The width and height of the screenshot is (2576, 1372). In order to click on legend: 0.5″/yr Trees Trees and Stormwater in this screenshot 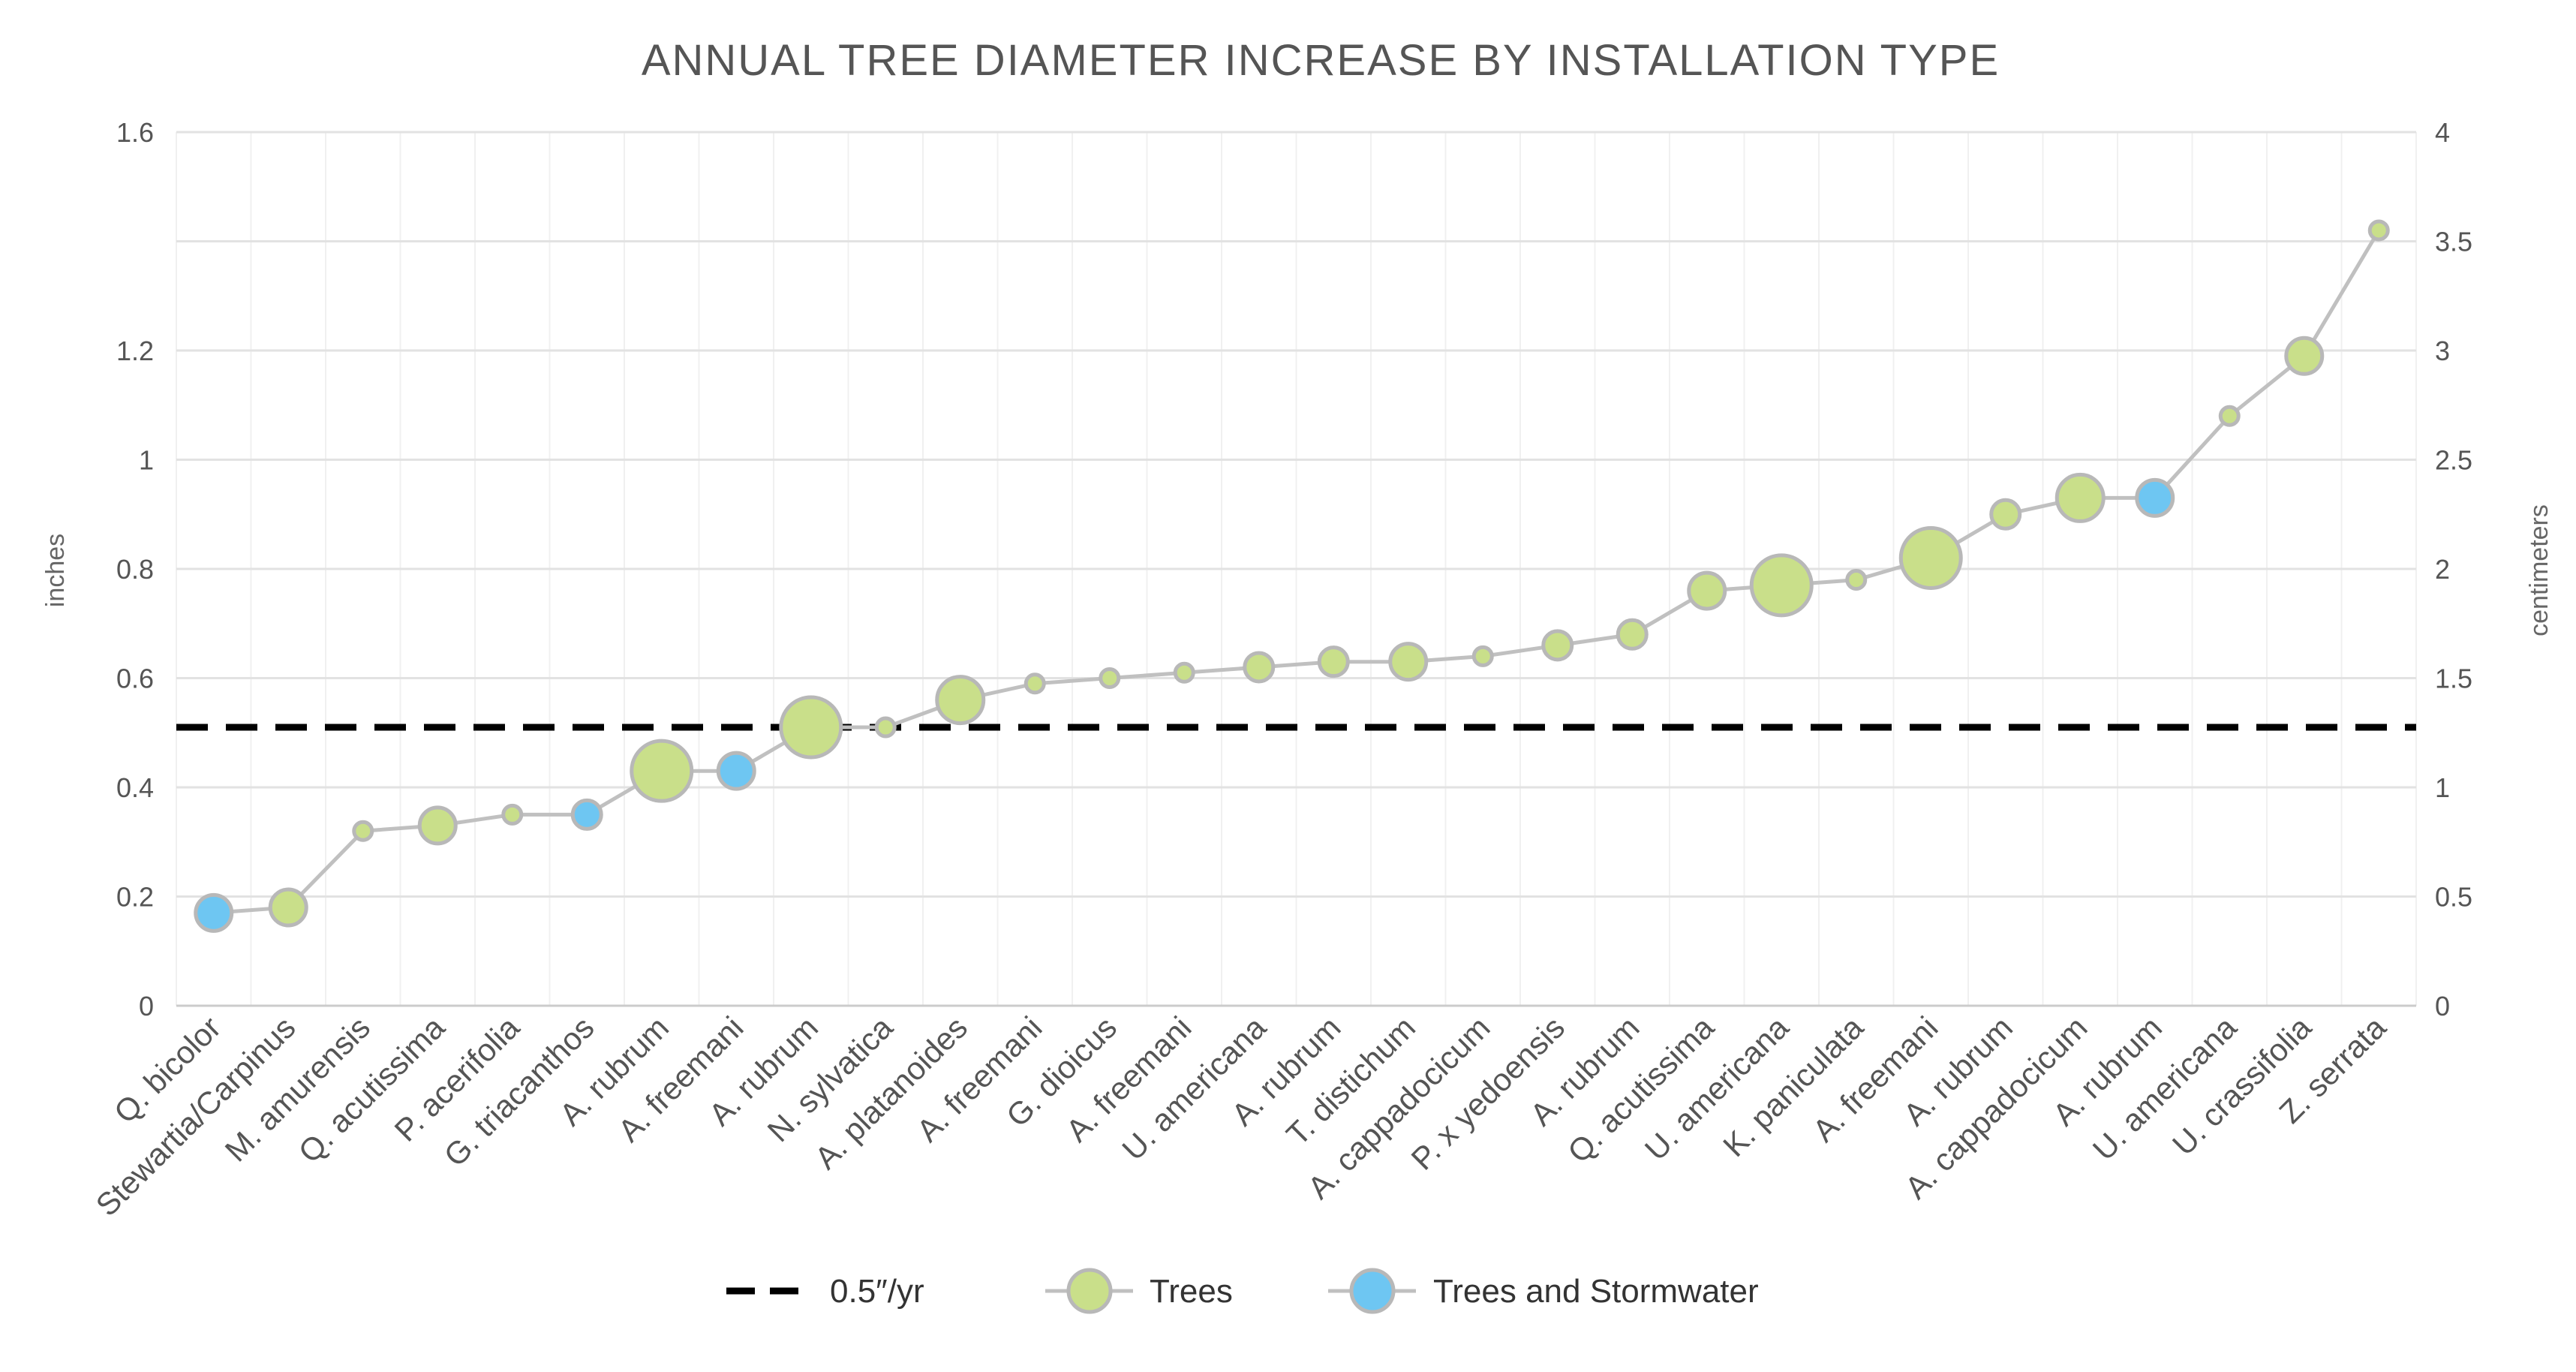, I will do `click(1242, 1291)`.